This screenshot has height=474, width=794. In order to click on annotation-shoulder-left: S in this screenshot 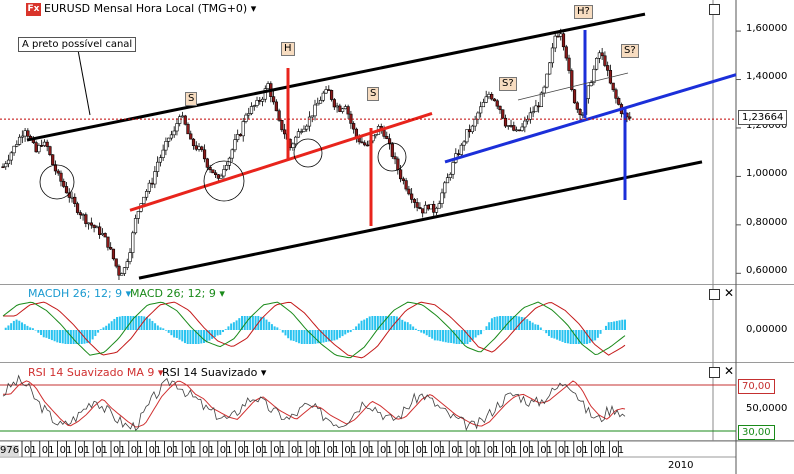, I will do `click(191, 99)`.